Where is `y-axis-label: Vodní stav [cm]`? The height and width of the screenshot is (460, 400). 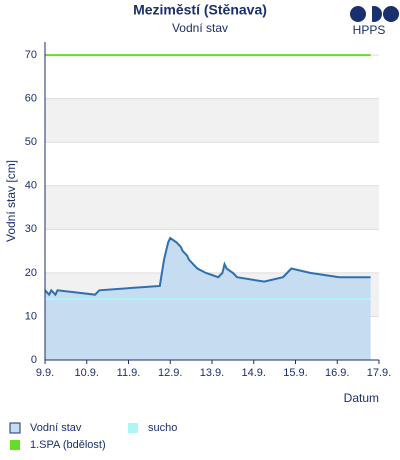 y-axis-label: Vodní stav [cm] is located at coordinates (11, 201).